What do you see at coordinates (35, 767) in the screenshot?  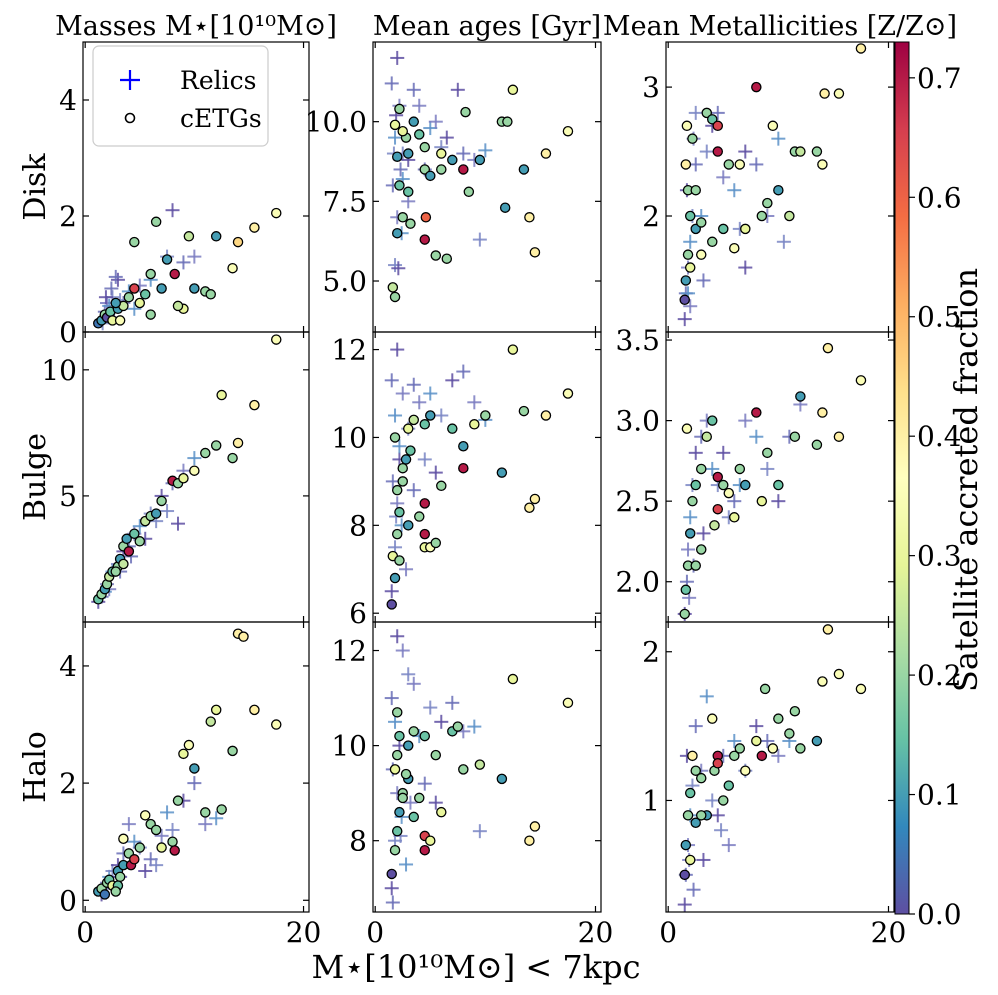 I see `row-label-halo: Halo` at bounding box center [35, 767].